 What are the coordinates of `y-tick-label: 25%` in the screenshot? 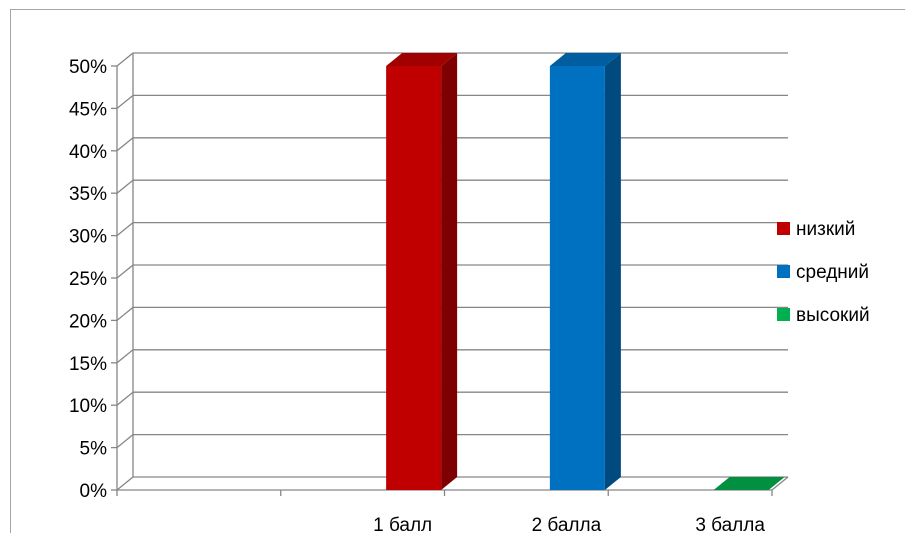 It's located at (88, 279).